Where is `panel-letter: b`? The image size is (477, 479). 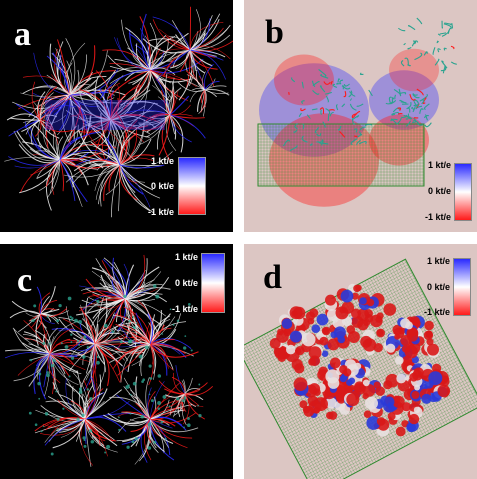
panel-letter: b is located at coordinates (274, 32).